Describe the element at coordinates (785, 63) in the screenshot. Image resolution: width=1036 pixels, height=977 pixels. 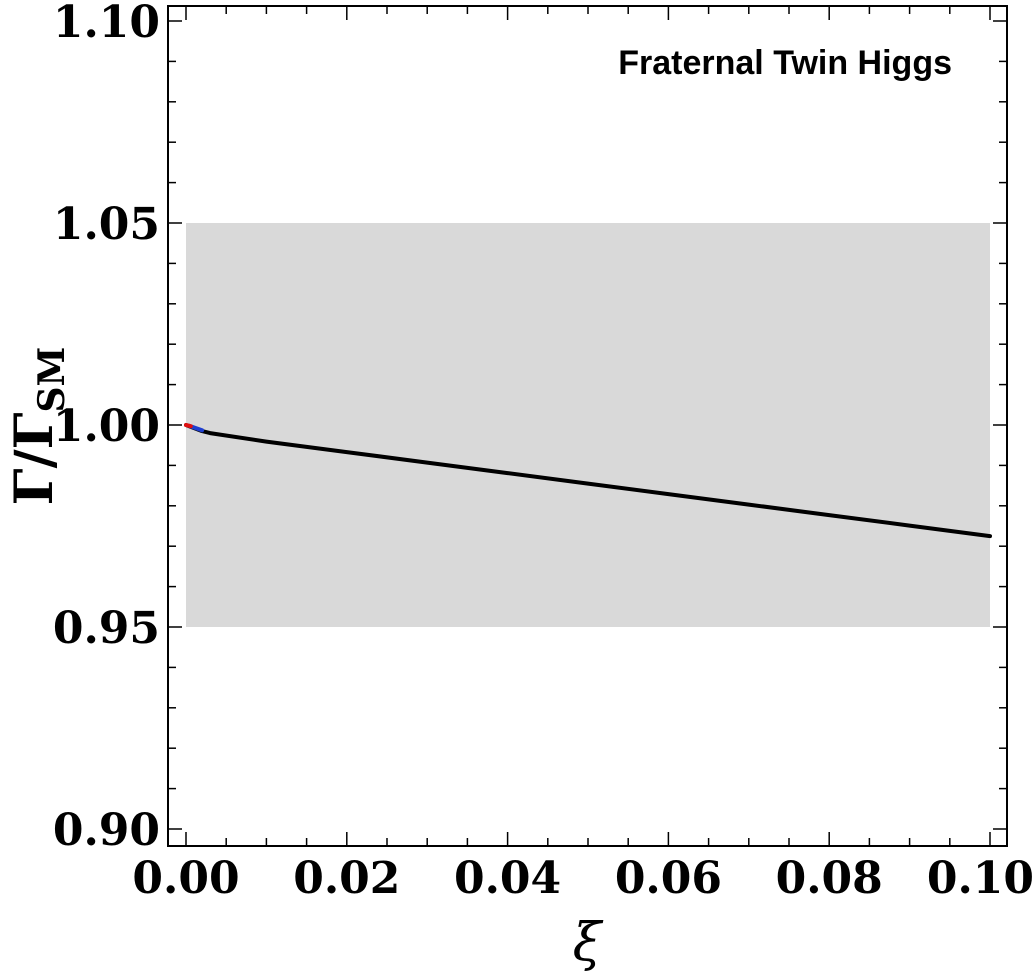
I see `chart-annotation: Fraternal Twin Higgs` at that location.